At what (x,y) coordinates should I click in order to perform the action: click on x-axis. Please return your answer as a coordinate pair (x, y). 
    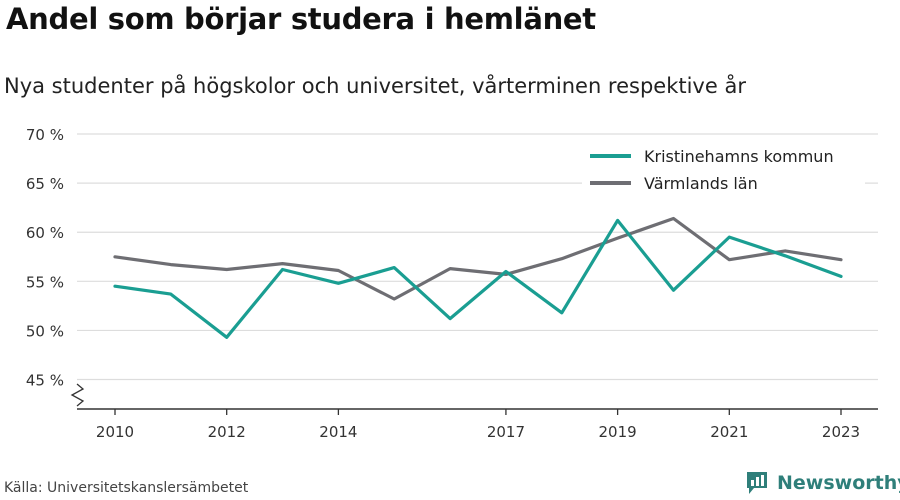
    Looking at the image, I should click on (474, 396).